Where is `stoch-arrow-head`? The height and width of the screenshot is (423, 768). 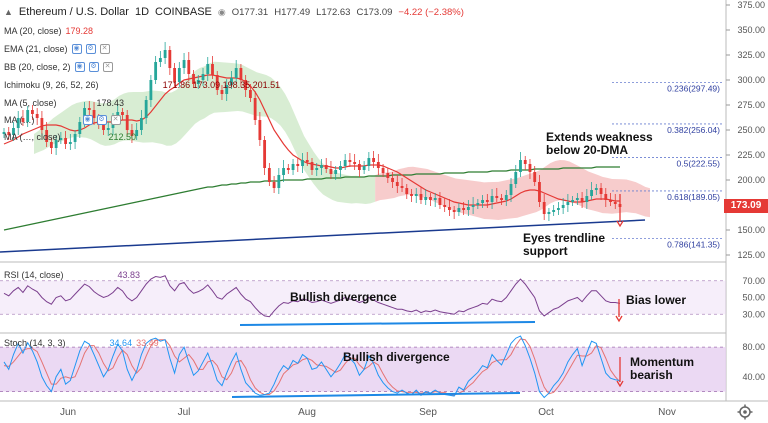 stoch-arrow-head is located at coordinates (620, 384).